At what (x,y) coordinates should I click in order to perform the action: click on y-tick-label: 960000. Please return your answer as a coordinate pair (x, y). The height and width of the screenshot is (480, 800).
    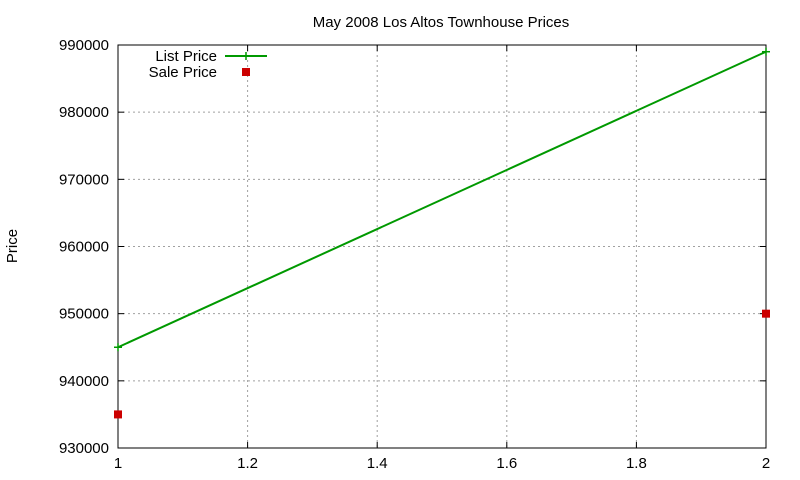
    Looking at the image, I should click on (84, 247).